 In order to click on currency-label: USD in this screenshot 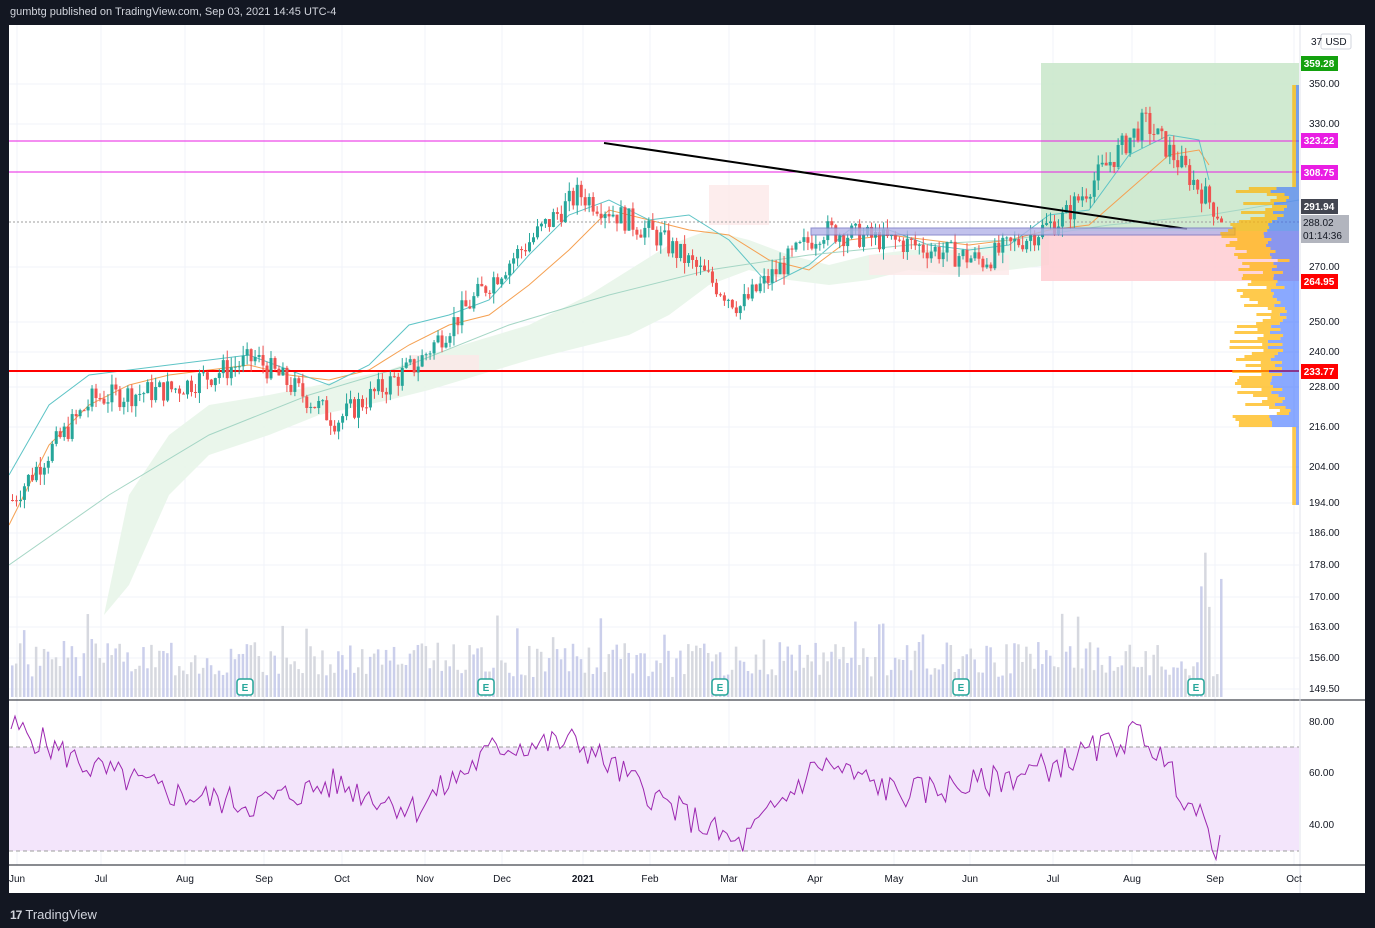, I will do `click(1335, 42)`.